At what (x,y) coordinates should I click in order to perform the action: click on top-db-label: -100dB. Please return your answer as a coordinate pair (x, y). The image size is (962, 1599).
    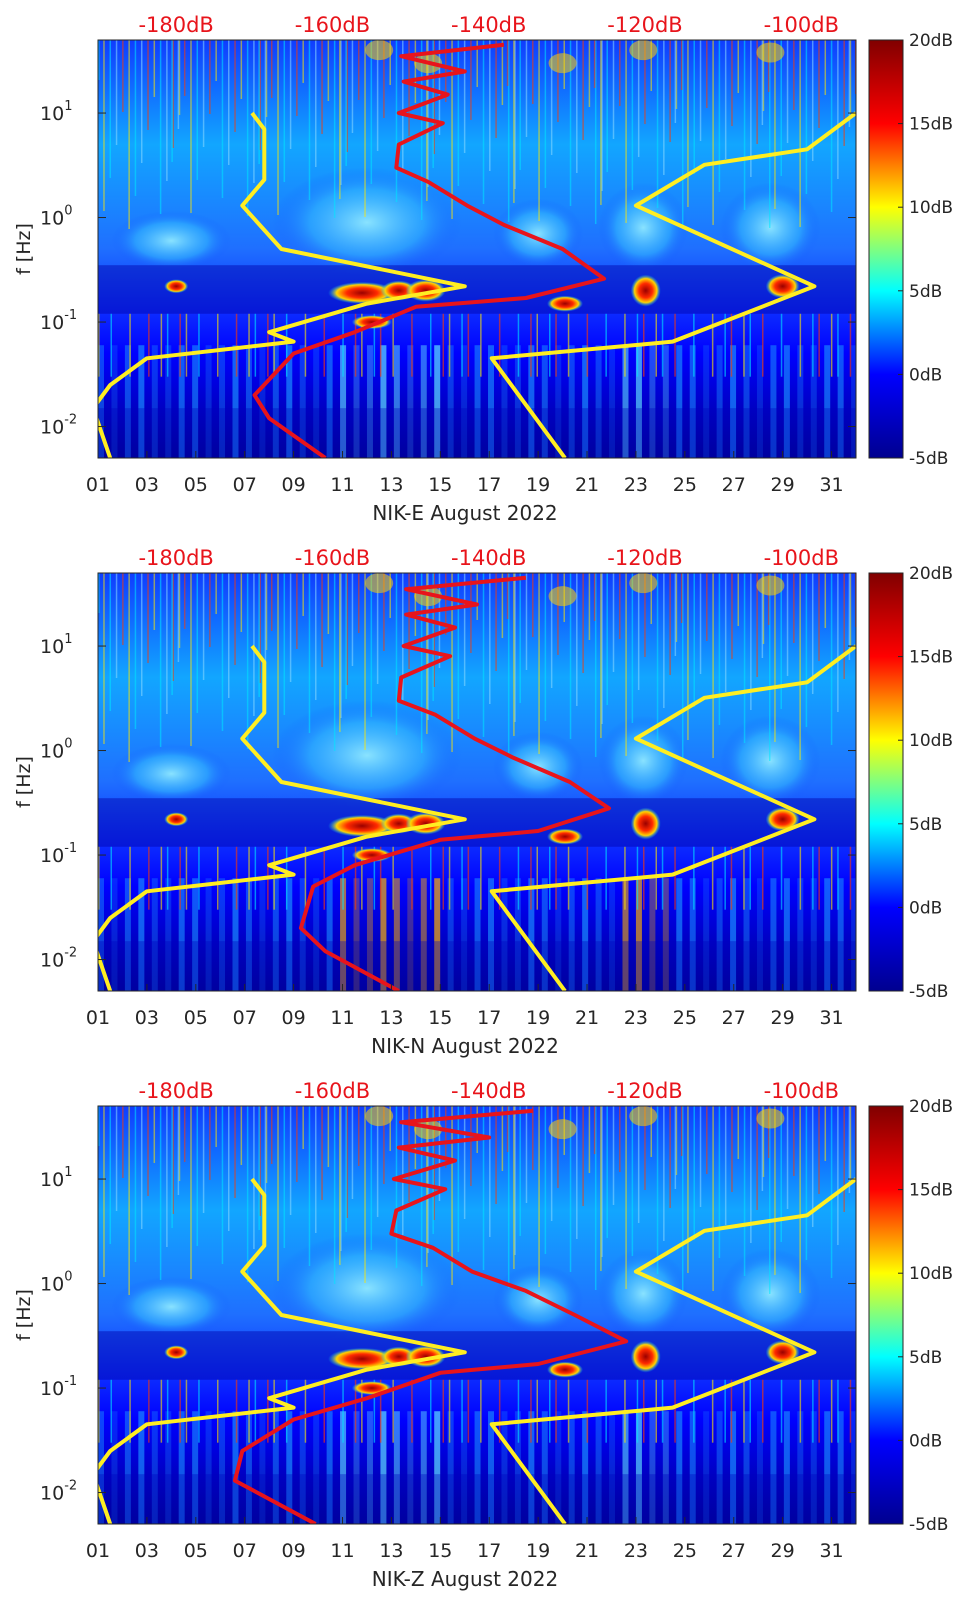
    Looking at the image, I should click on (801, 1091).